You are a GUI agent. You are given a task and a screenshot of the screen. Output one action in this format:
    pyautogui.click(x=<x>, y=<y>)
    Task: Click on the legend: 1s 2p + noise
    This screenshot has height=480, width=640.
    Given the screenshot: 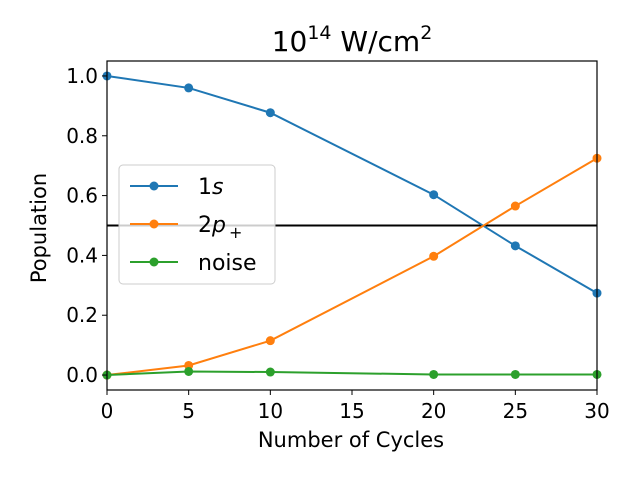 What is the action you would take?
    pyautogui.click(x=197, y=224)
    